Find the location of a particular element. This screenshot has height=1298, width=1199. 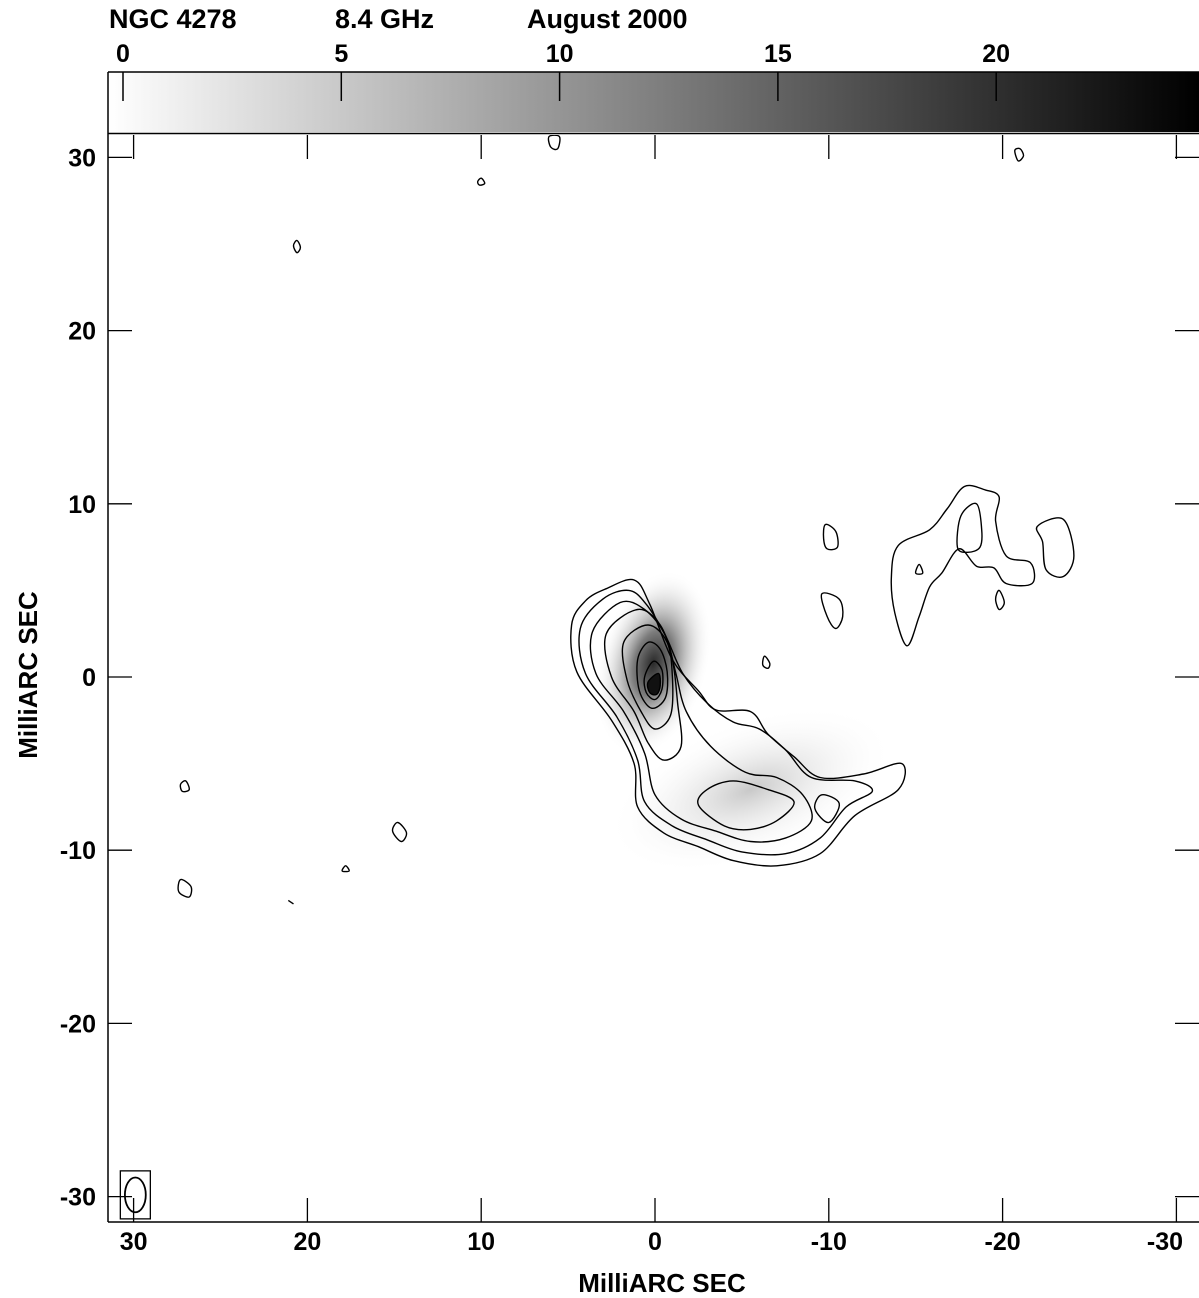

colorbar-gradient is located at coordinates (653, 102).